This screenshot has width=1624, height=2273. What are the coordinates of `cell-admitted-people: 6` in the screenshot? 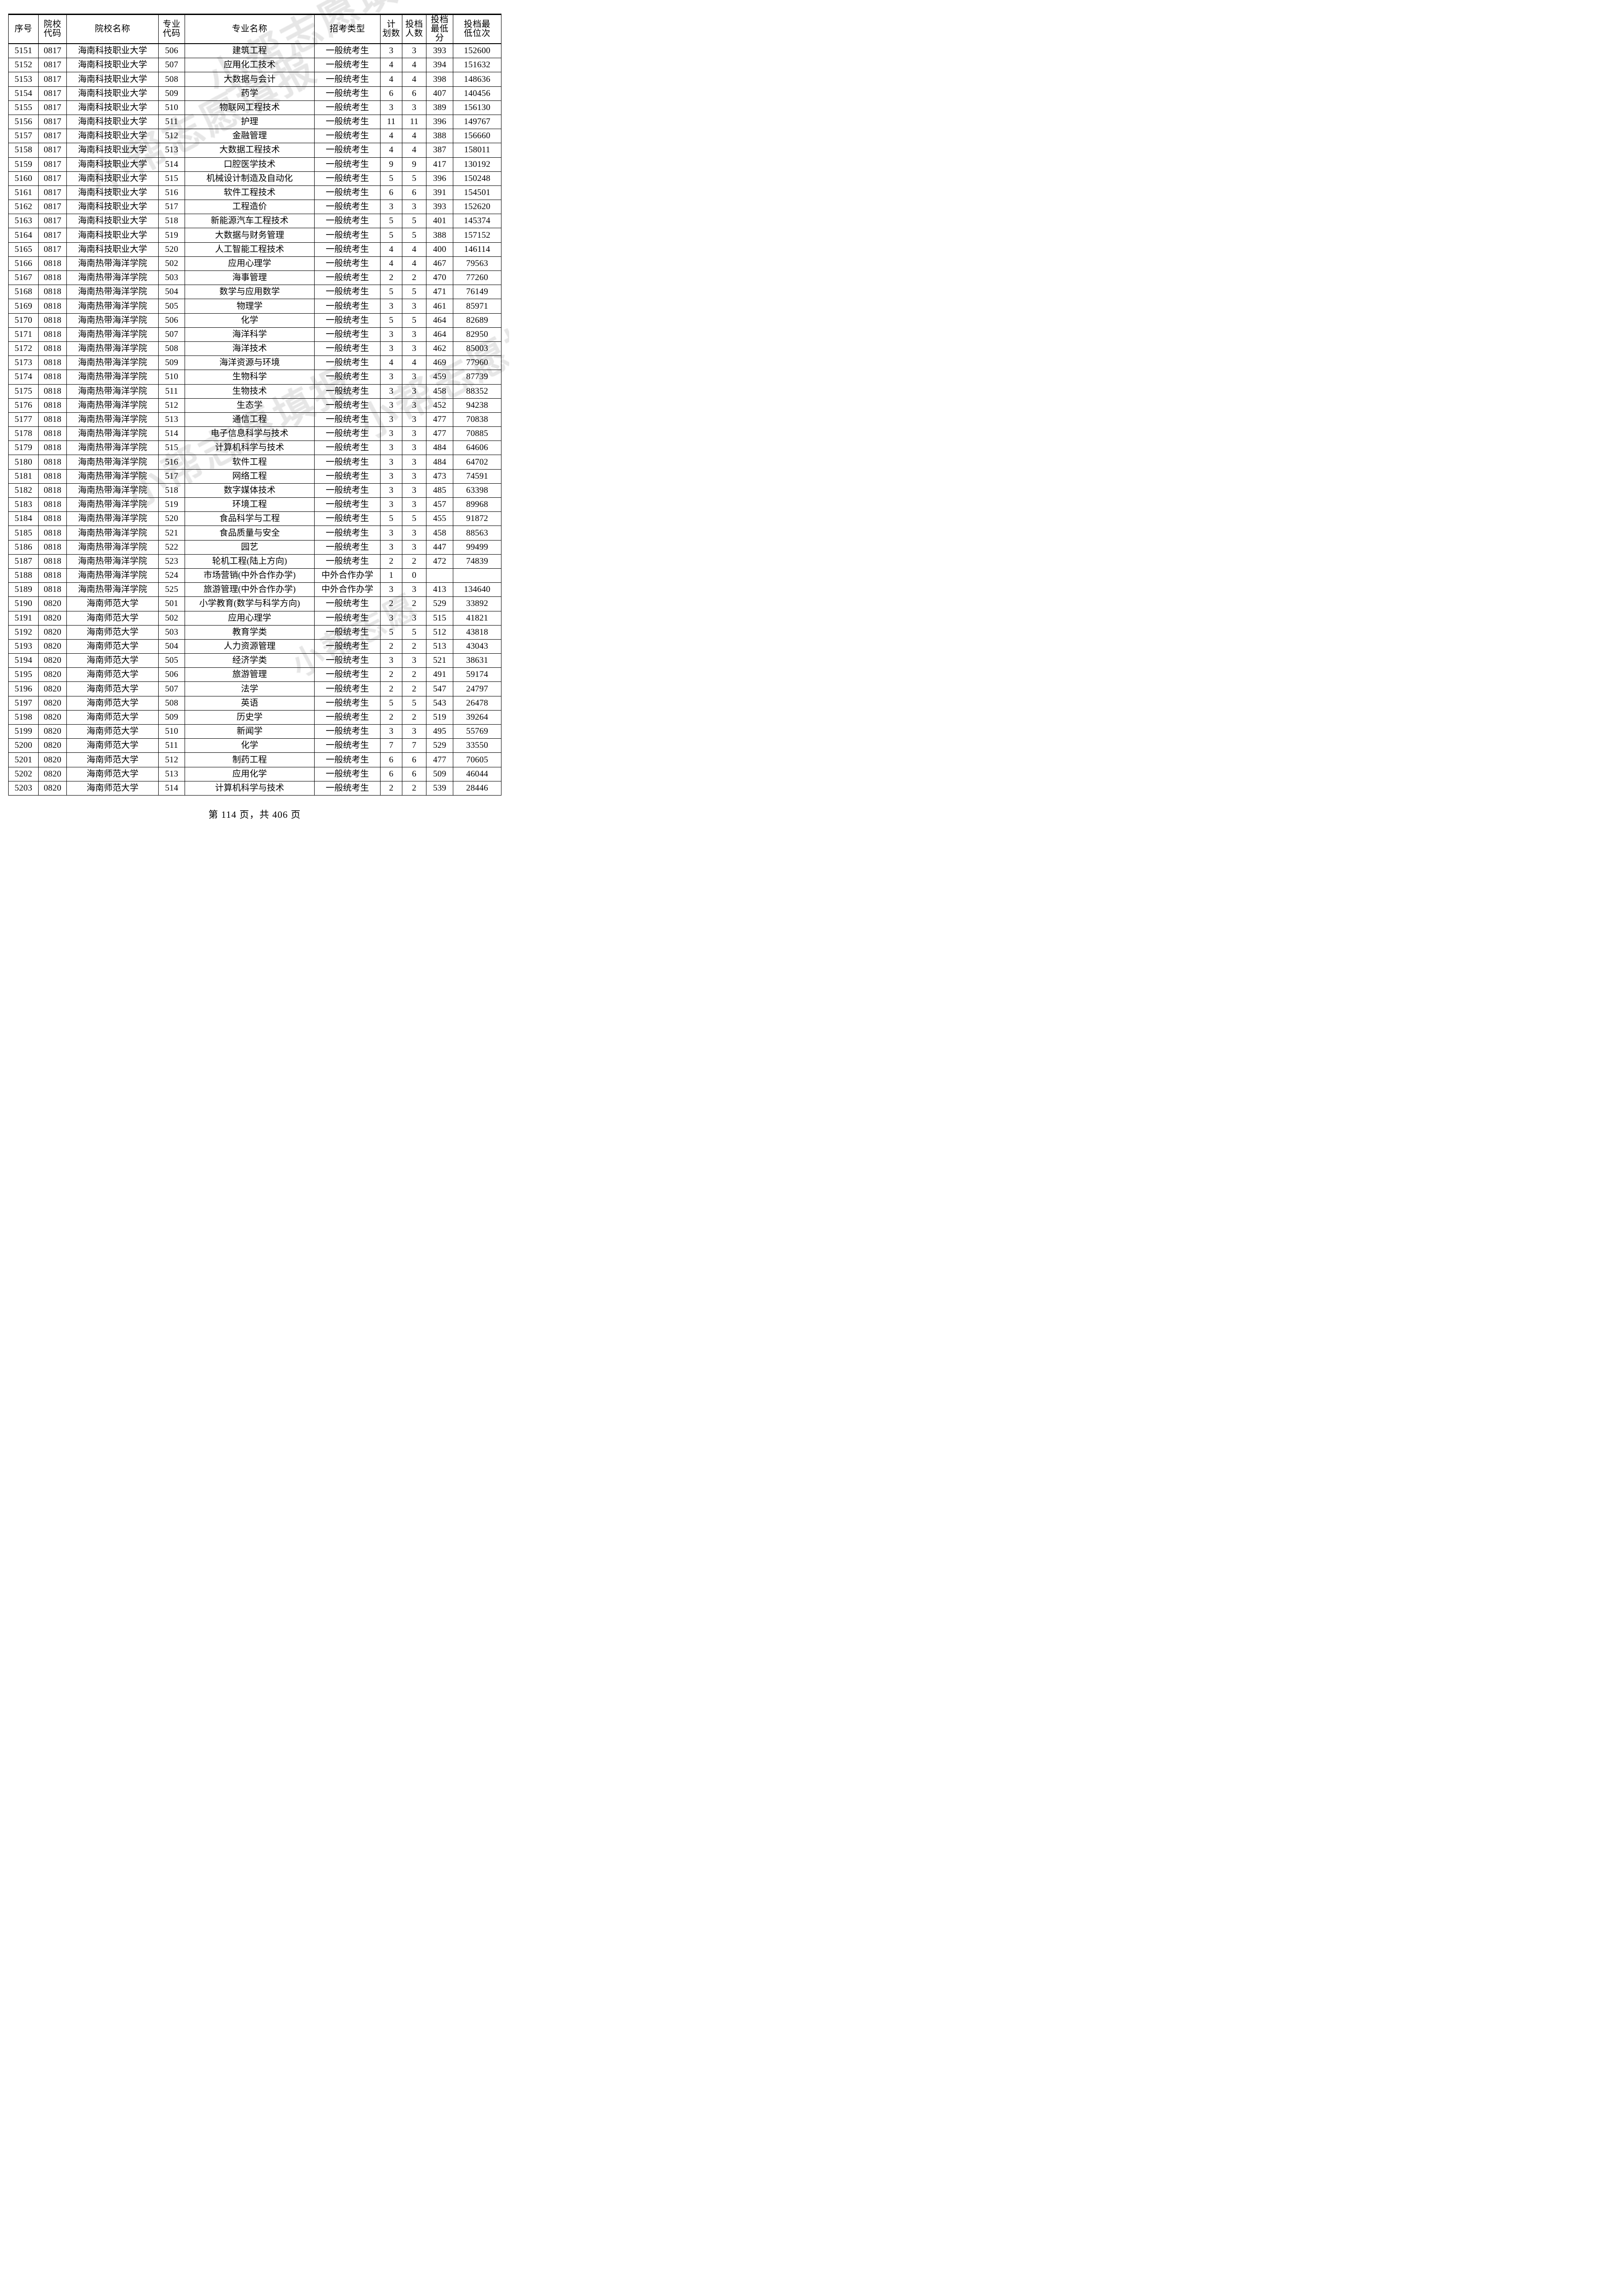 It's located at (414, 93).